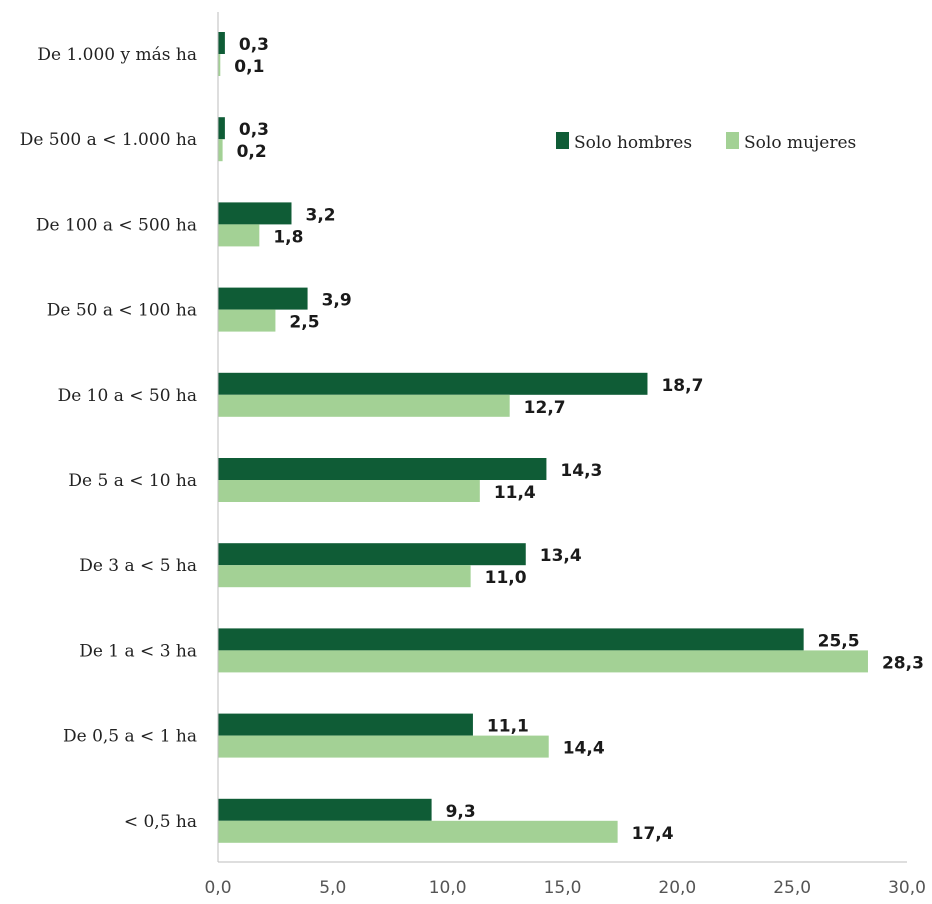 This screenshot has height=904, width=932. Describe the element at coordinates (217, 888) in the screenshot. I see `x-tick-label: 0,0` at that location.